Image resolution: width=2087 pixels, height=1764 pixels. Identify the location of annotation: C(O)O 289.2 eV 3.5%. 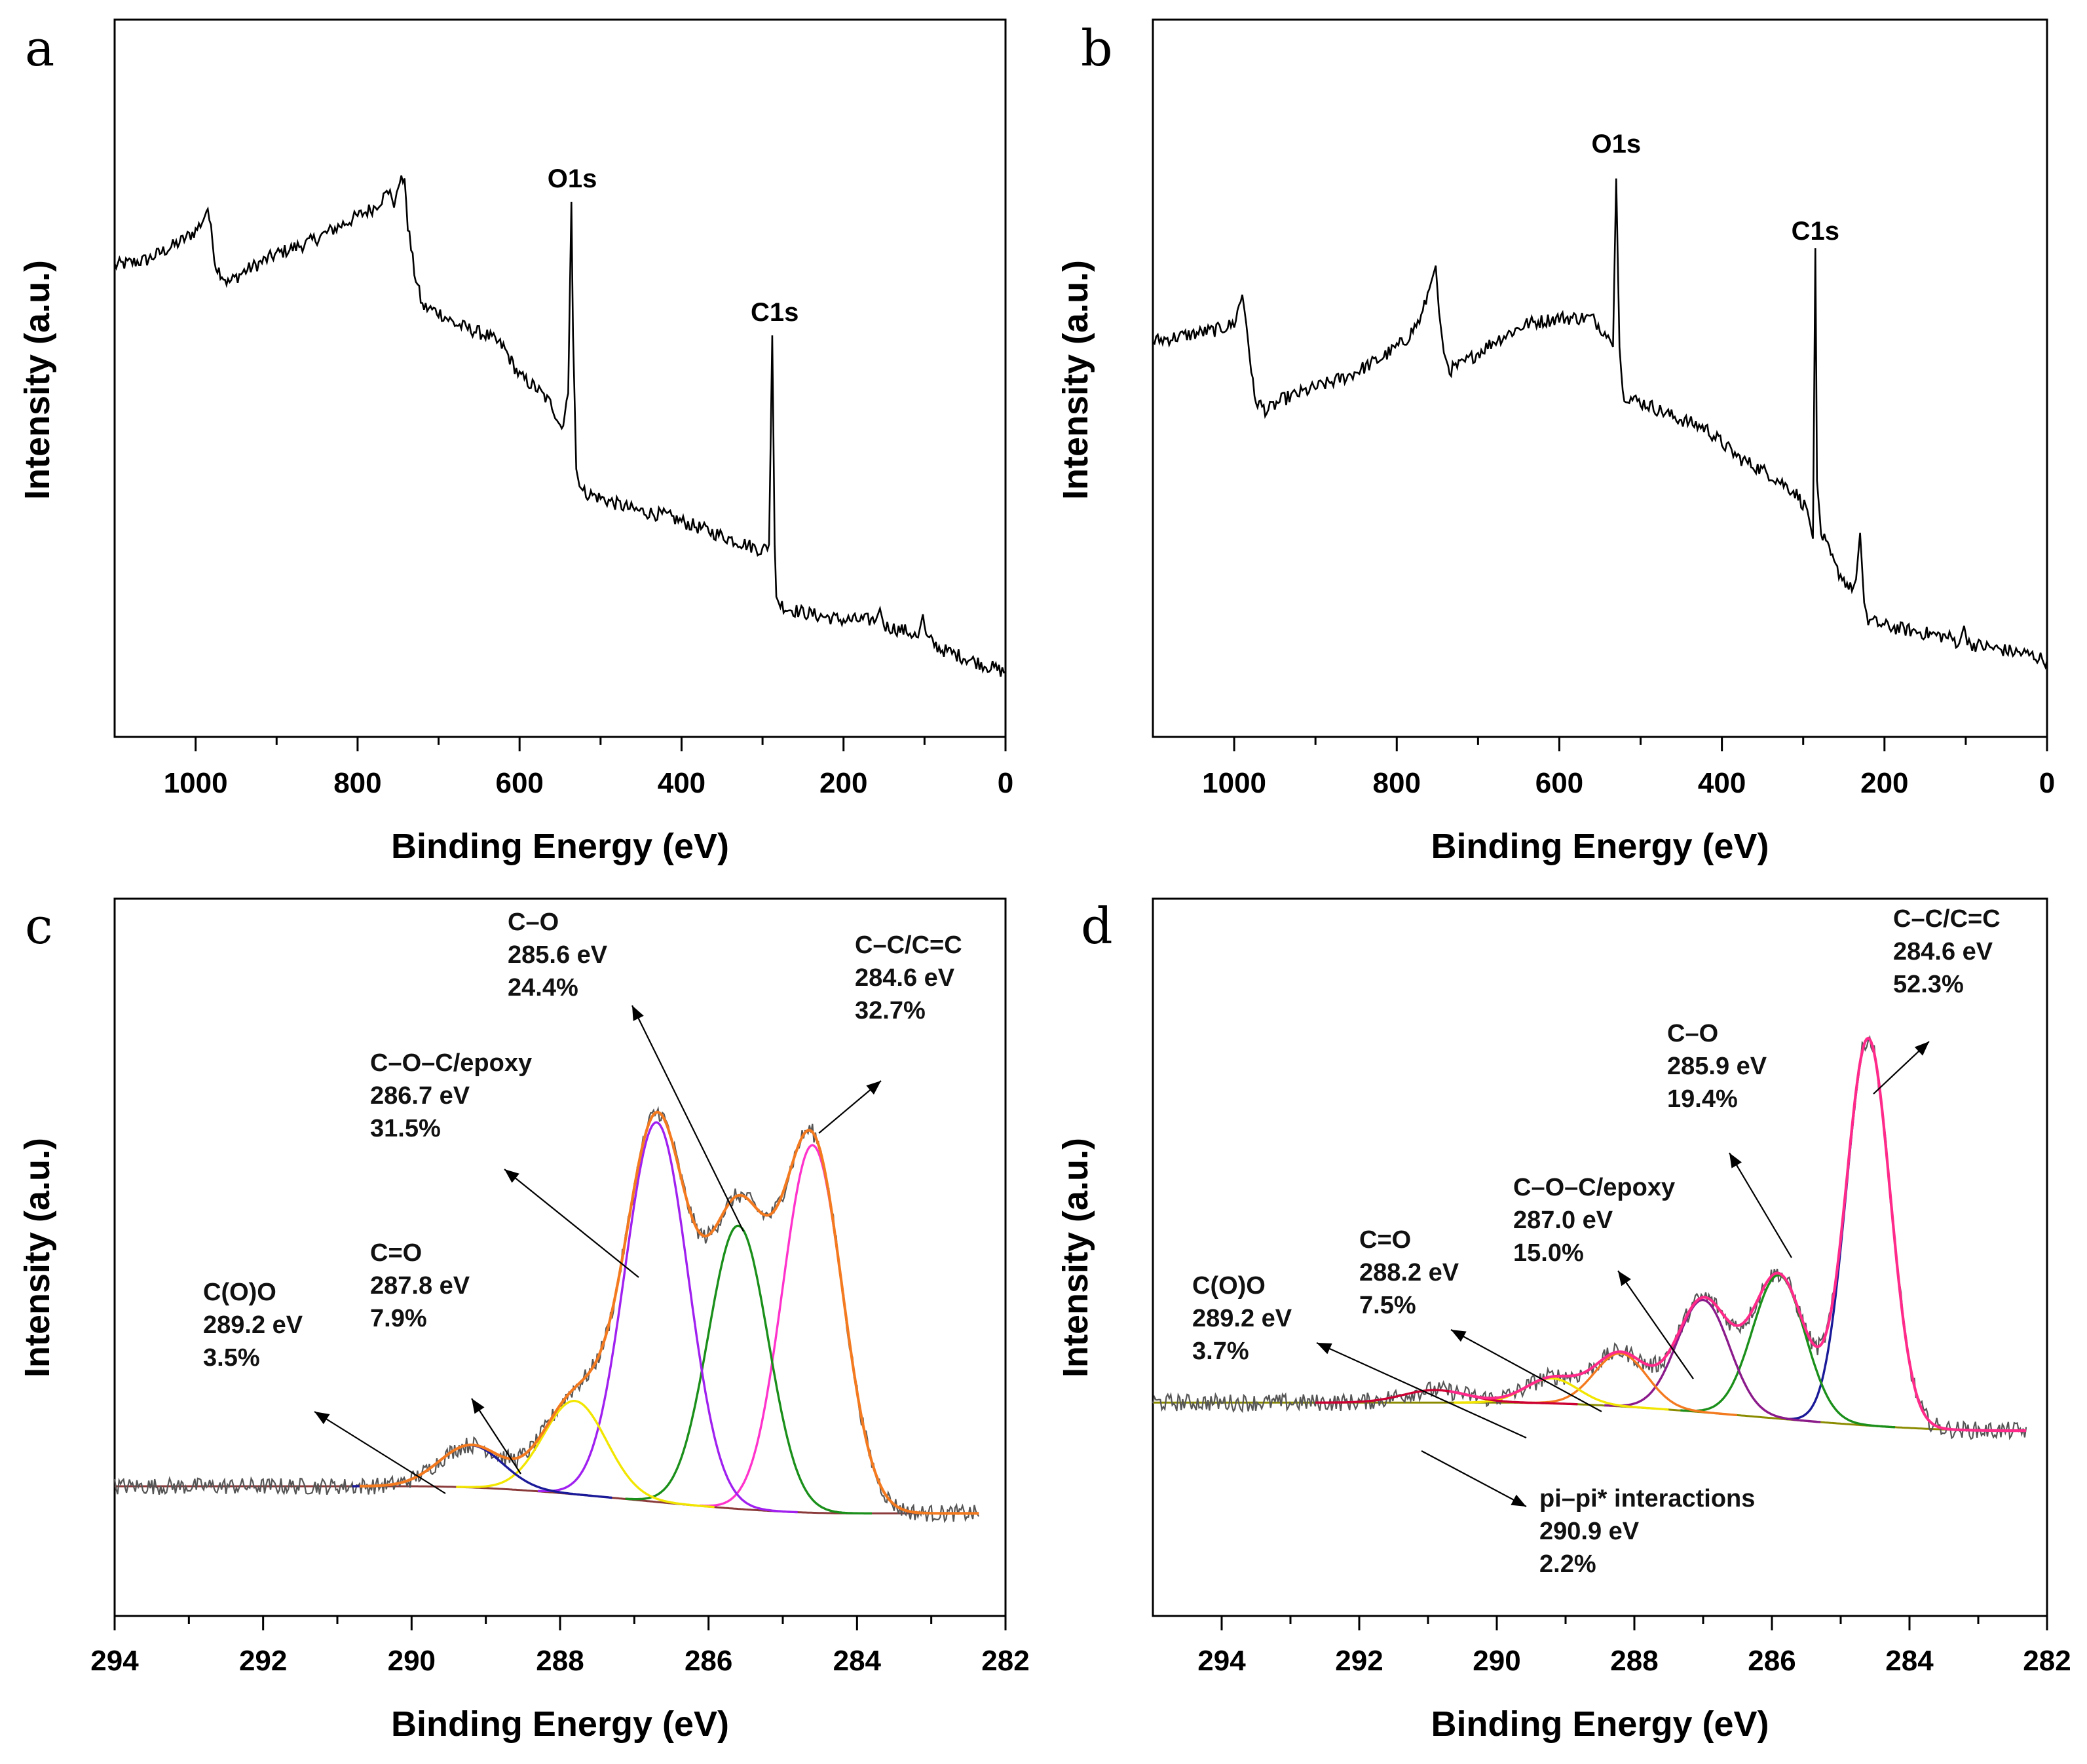
(324, 1386).